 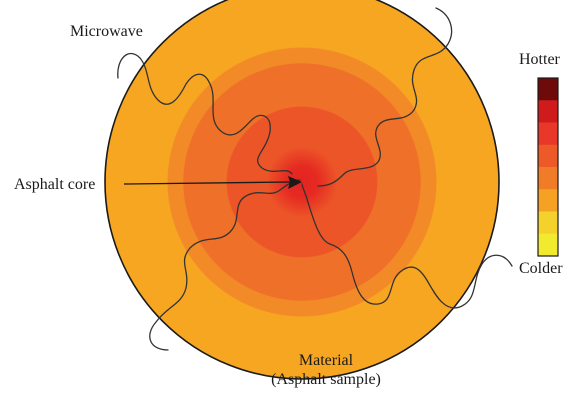 What do you see at coordinates (295, 182) in the screenshot?
I see `asphalt-core-pointer-arrowhead` at bounding box center [295, 182].